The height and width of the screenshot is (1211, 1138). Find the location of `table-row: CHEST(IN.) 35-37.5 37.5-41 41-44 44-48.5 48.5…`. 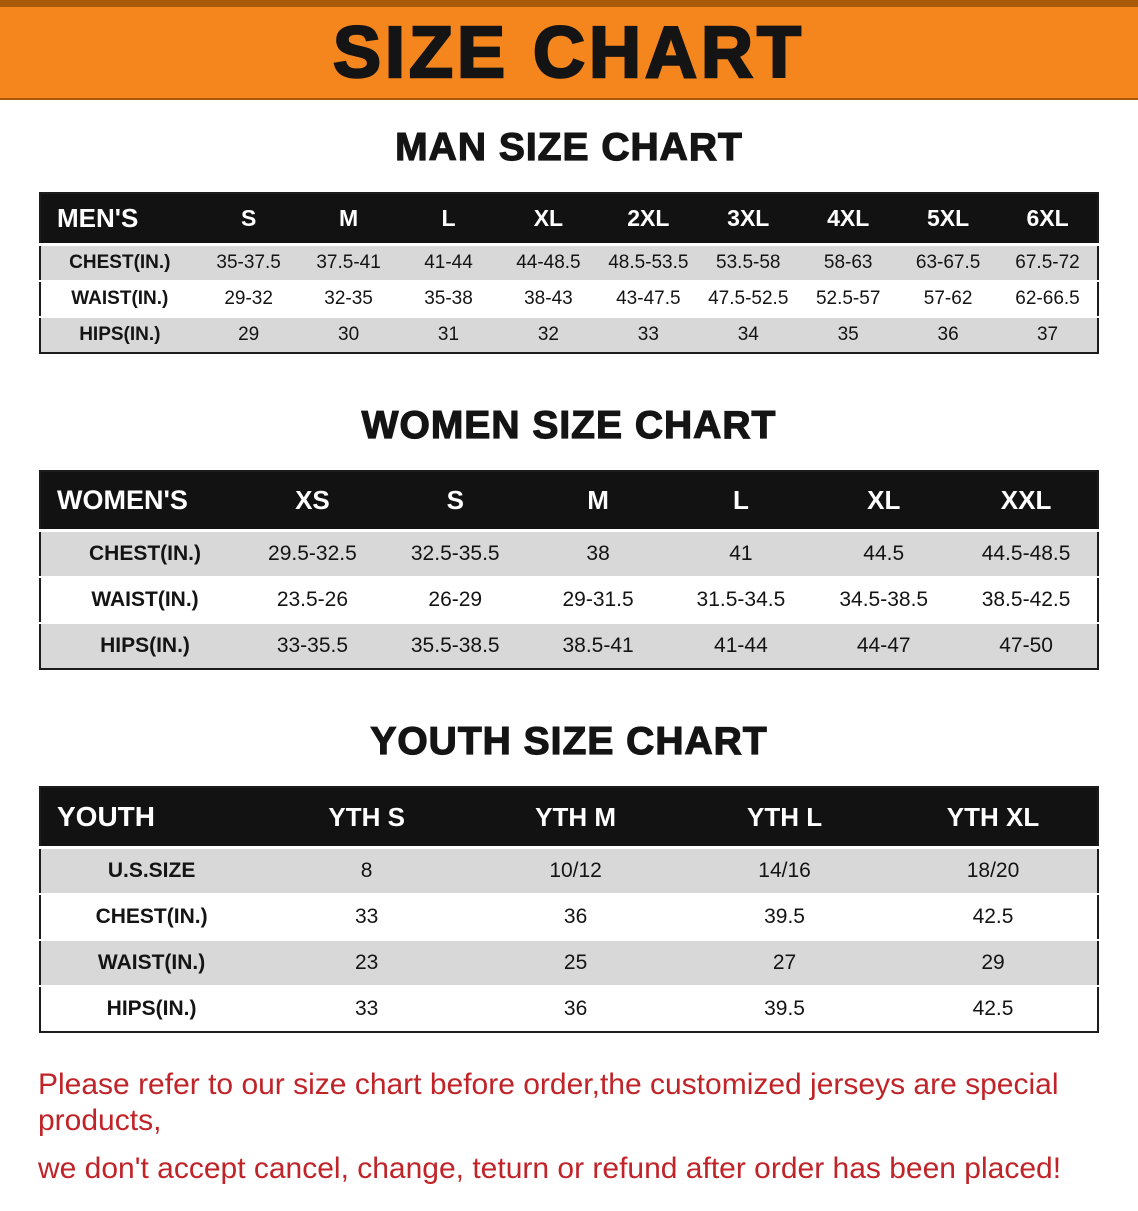

table-row: CHEST(IN.) 35-37.5 37.5-41 41-44 44-48.5 48.5… is located at coordinates (569, 262).